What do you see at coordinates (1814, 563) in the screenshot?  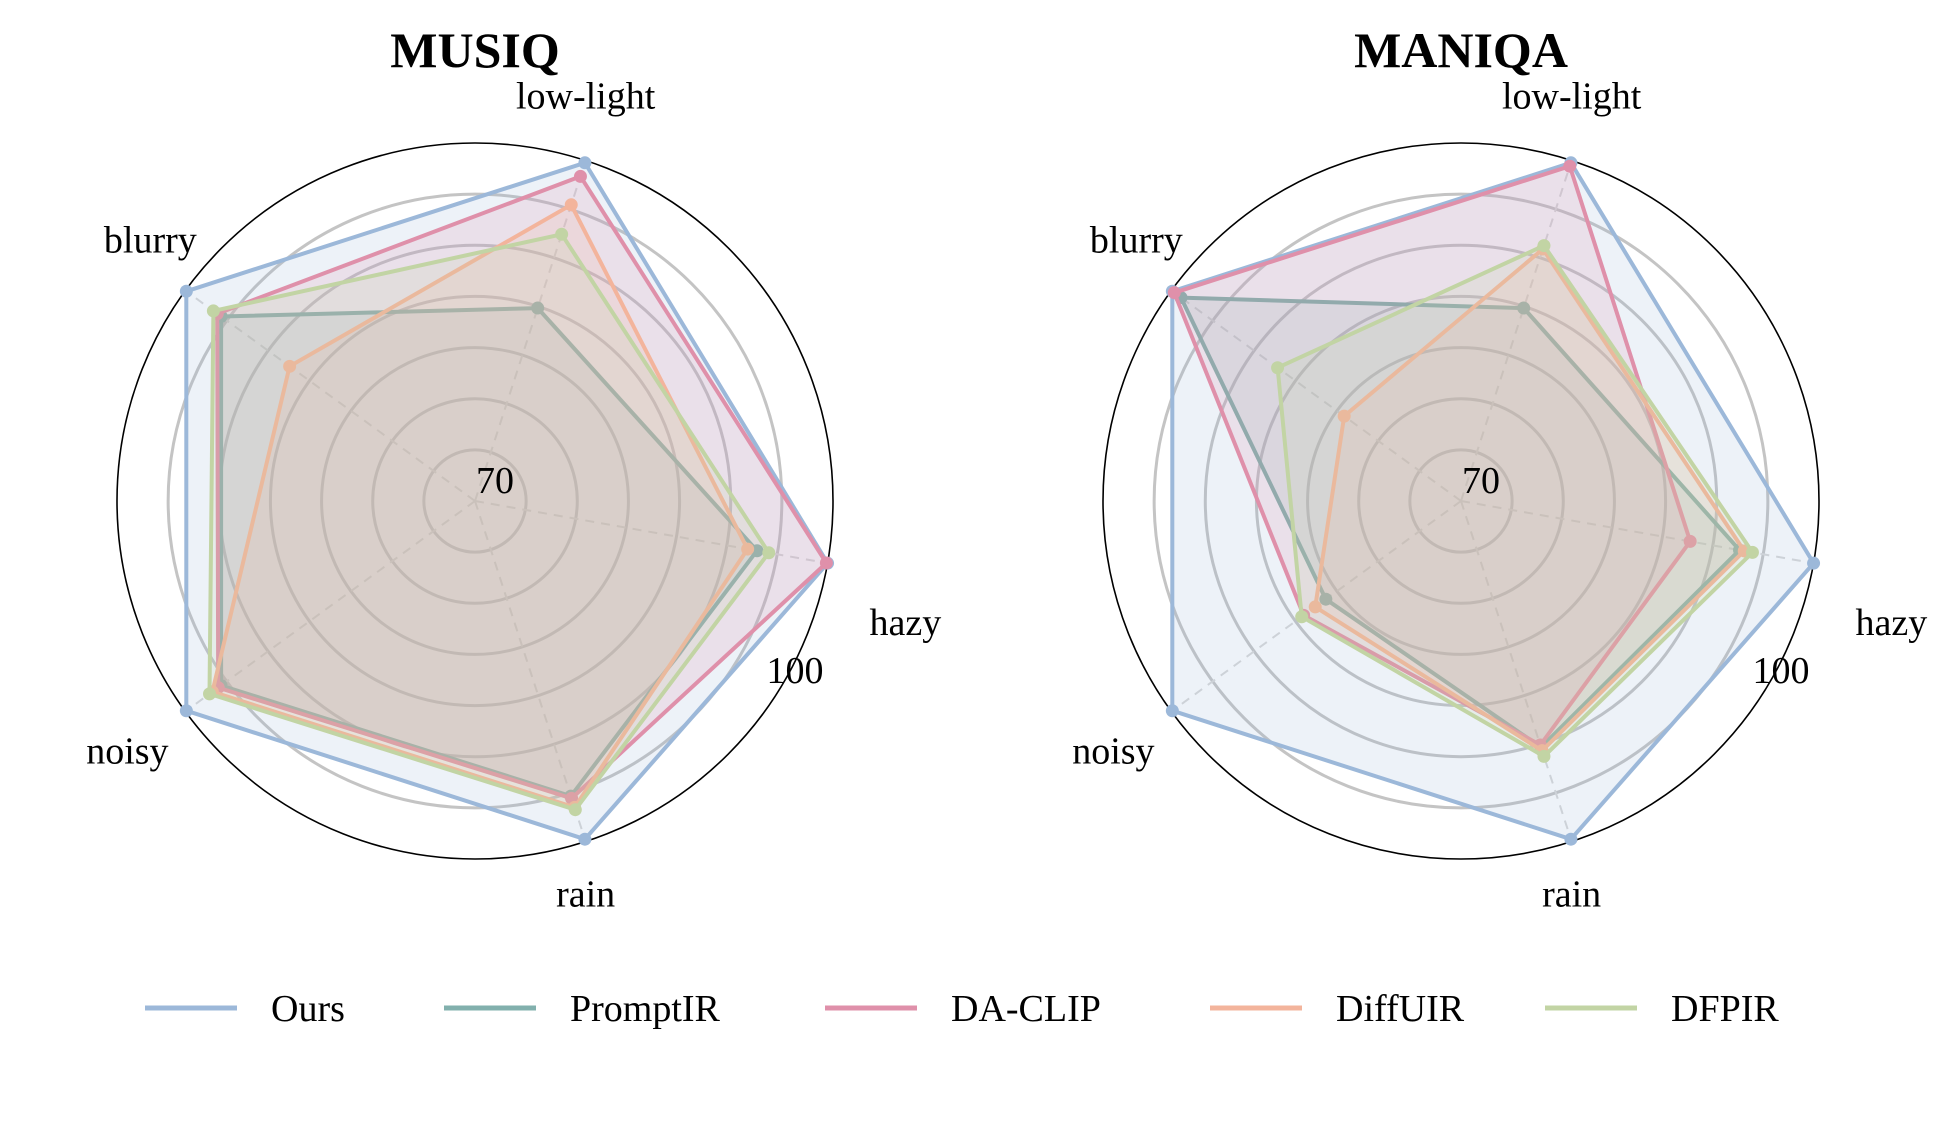 I see `data-point-ours-hazy` at bounding box center [1814, 563].